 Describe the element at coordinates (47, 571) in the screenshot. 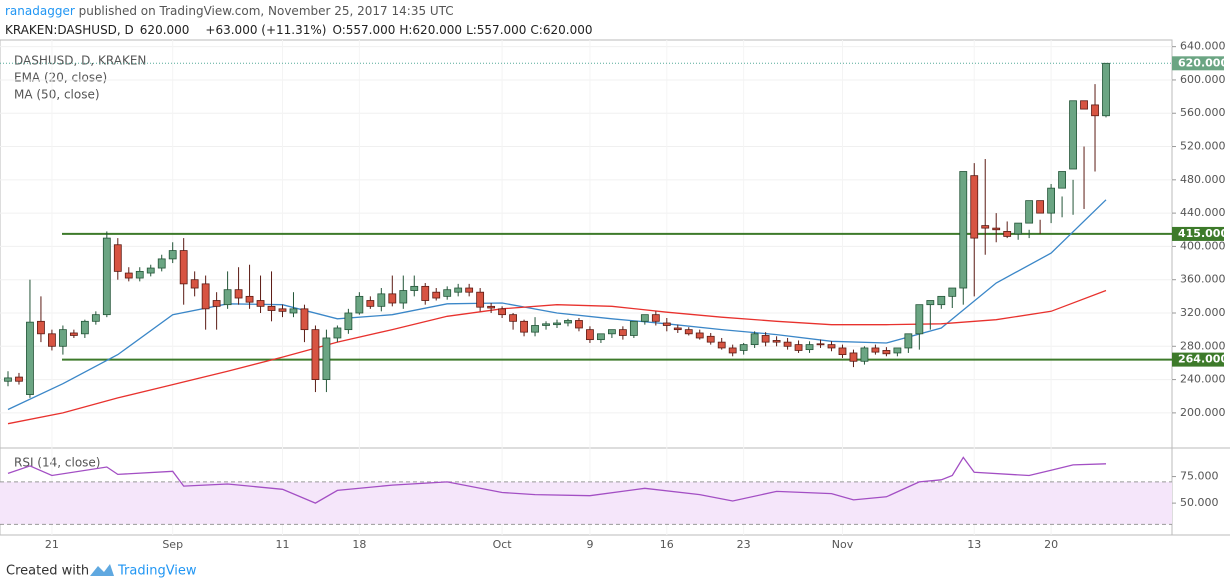

I see `footer-created: Created with` at that location.